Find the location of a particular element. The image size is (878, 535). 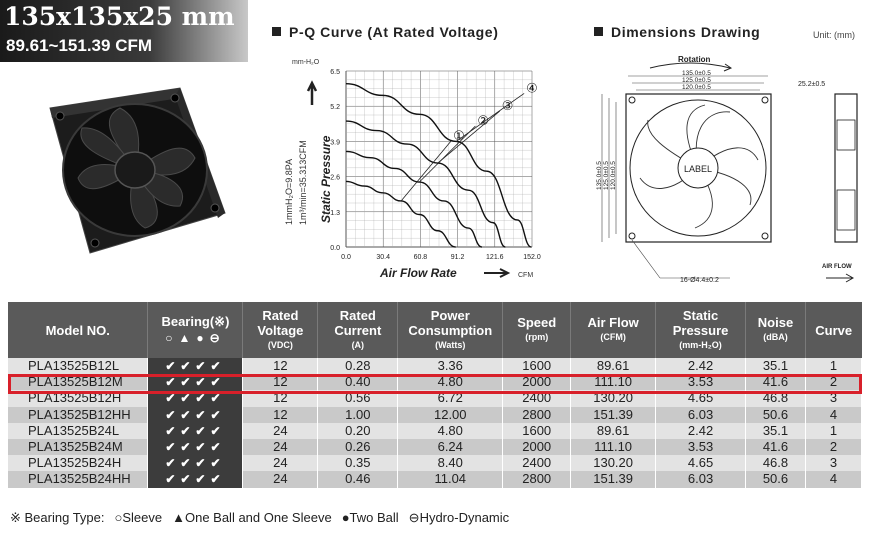

pq-curve-title: P-Q Curve (At Rated Voltage) is located at coordinates (385, 32).